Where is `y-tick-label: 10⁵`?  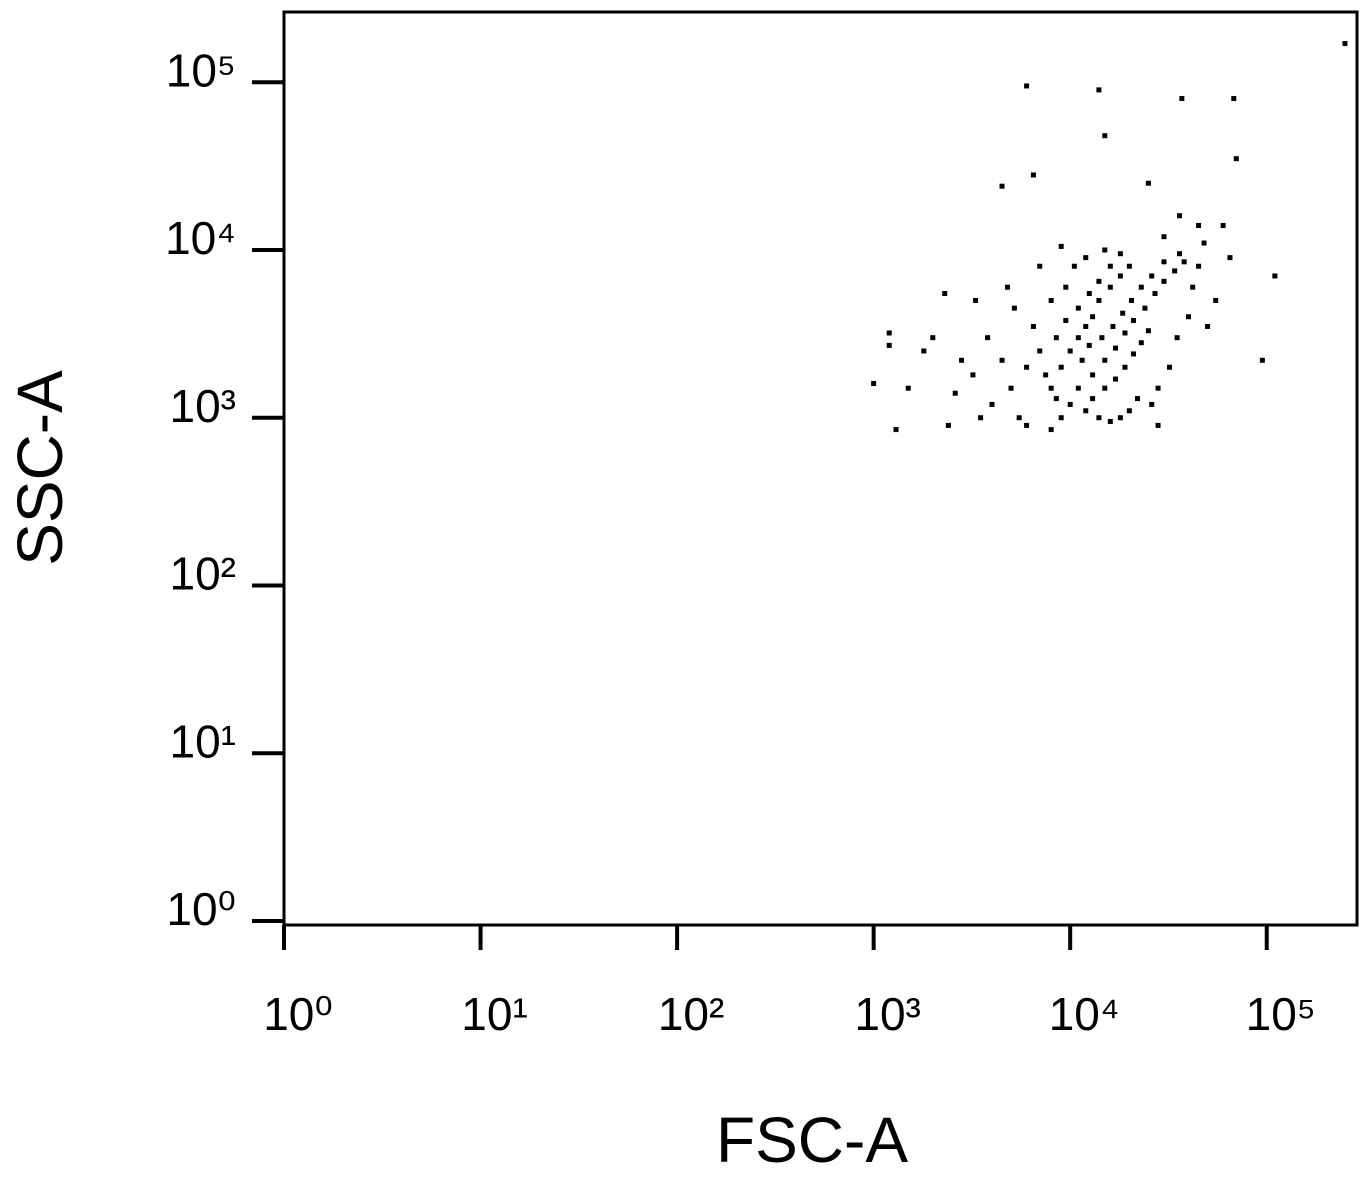 y-tick-label: 10⁵ is located at coordinates (201, 70).